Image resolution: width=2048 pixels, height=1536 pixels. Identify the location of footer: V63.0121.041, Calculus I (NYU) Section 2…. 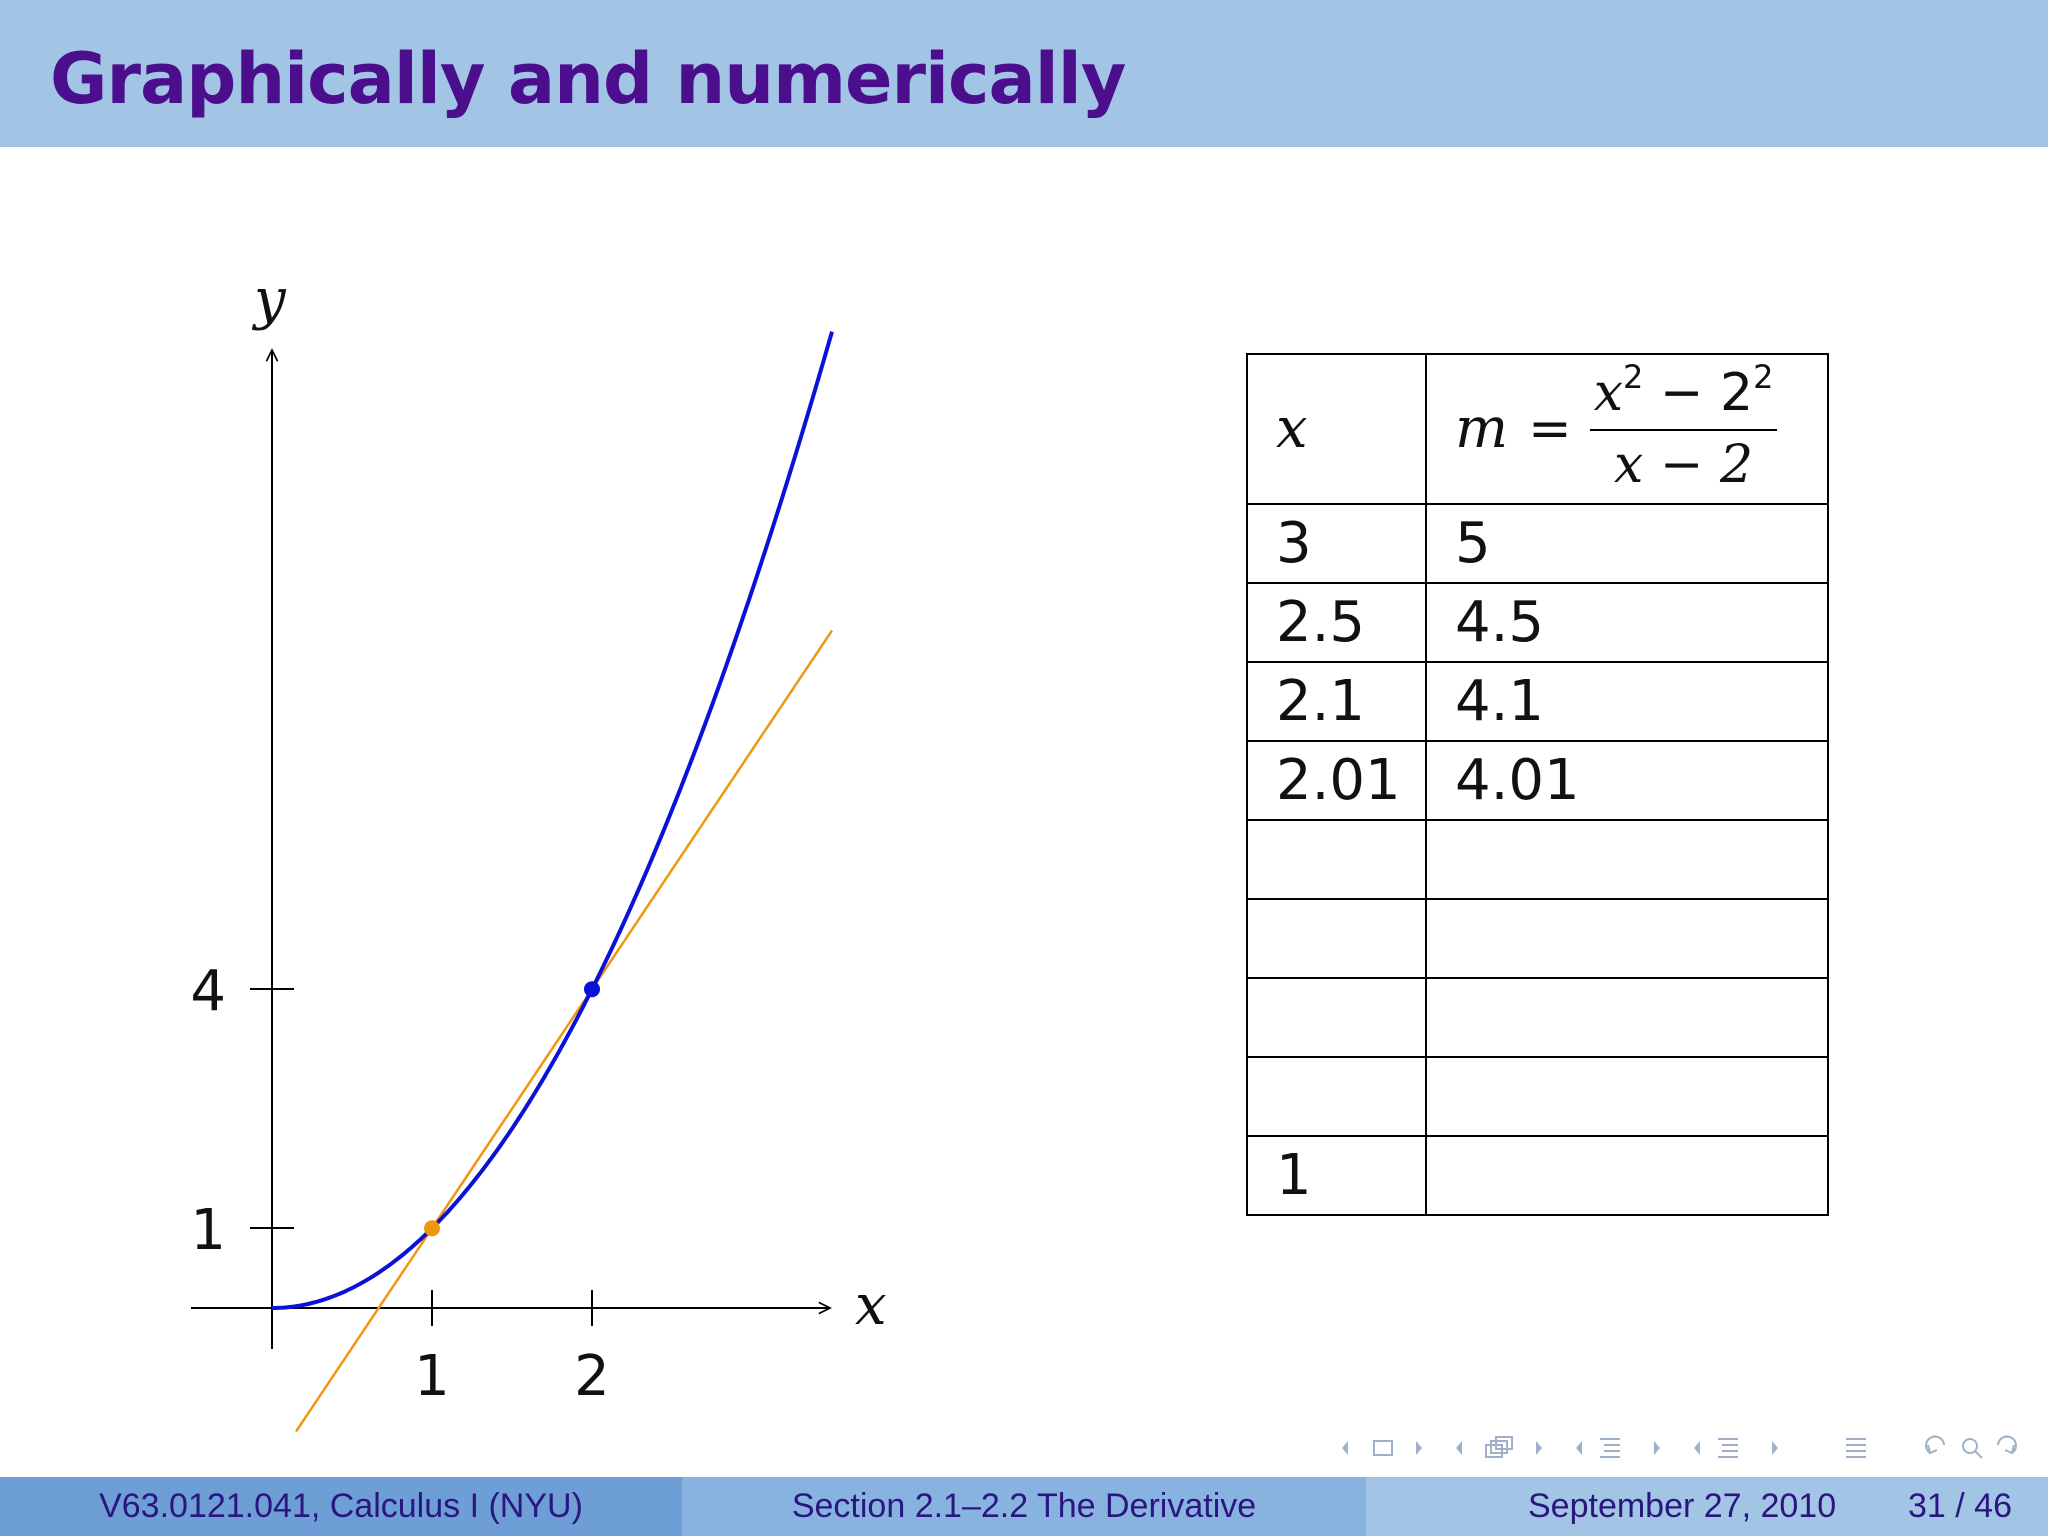
(1024, 1506).